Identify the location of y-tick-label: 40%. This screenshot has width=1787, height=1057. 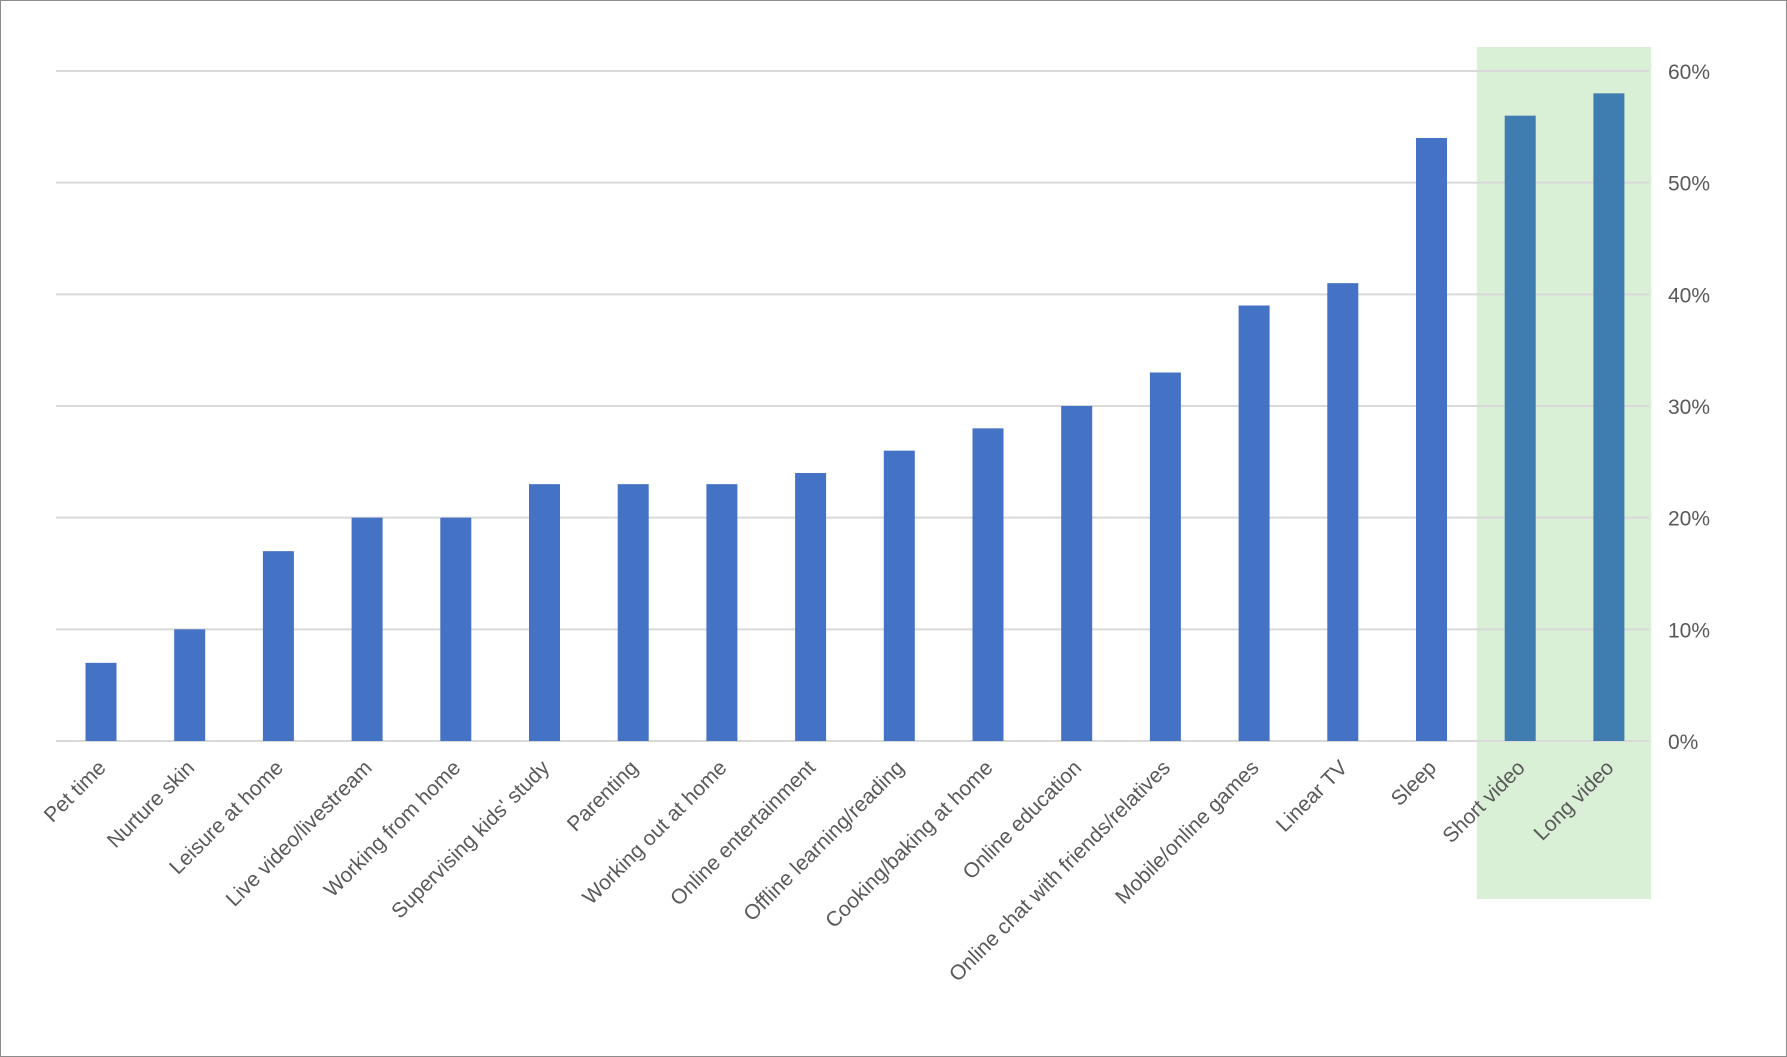
(1689, 295).